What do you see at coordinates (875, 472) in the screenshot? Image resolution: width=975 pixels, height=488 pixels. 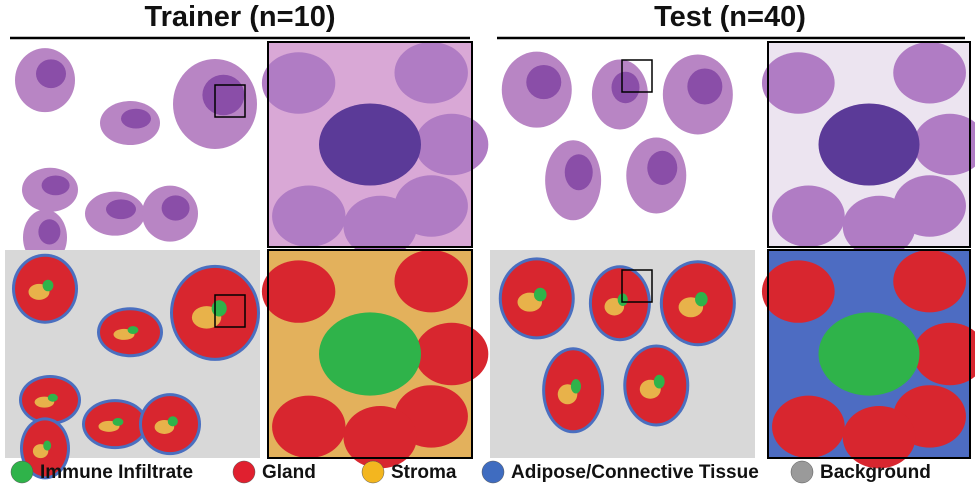 I see `legend-label: Background` at bounding box center [875, 472].